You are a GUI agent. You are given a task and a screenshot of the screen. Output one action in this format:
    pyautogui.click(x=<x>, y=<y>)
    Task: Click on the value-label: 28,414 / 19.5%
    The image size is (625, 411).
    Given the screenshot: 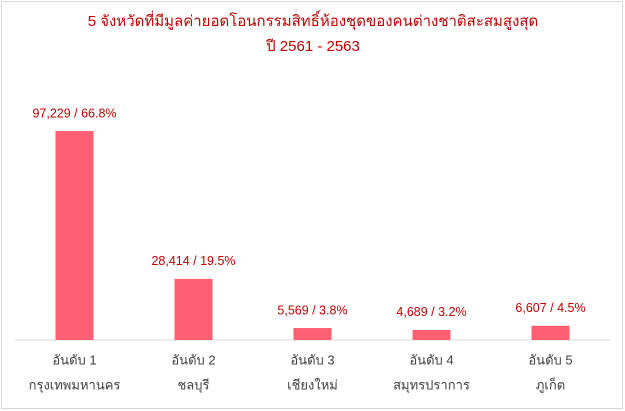 What is the action you would take?
    pyautogui.click(x=193, y=261)
    